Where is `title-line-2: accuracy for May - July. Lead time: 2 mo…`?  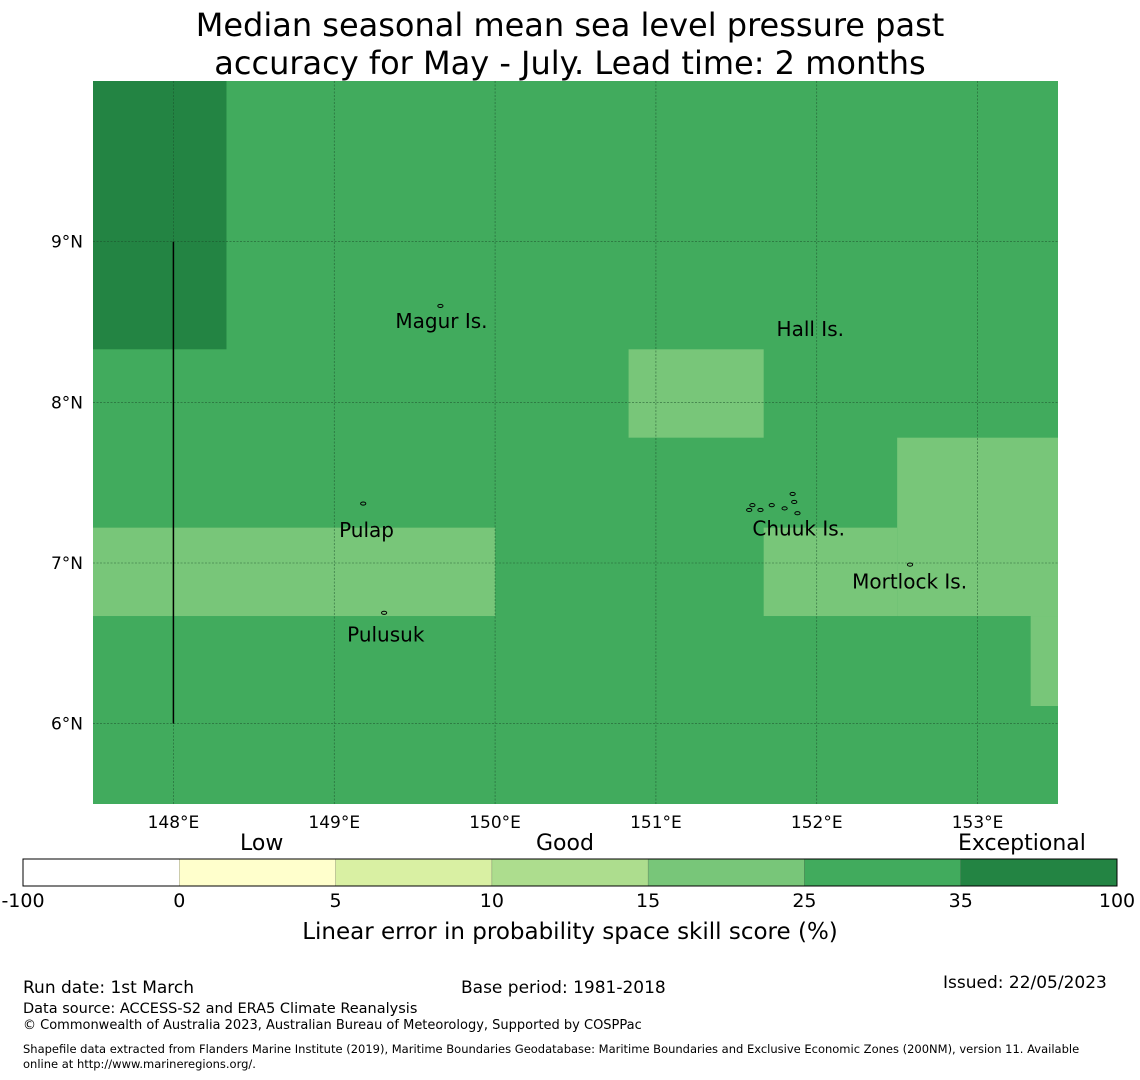 title-line-2: accuracy for May - July. Lead time: 2 mo… is located at coordinates (570, 63).